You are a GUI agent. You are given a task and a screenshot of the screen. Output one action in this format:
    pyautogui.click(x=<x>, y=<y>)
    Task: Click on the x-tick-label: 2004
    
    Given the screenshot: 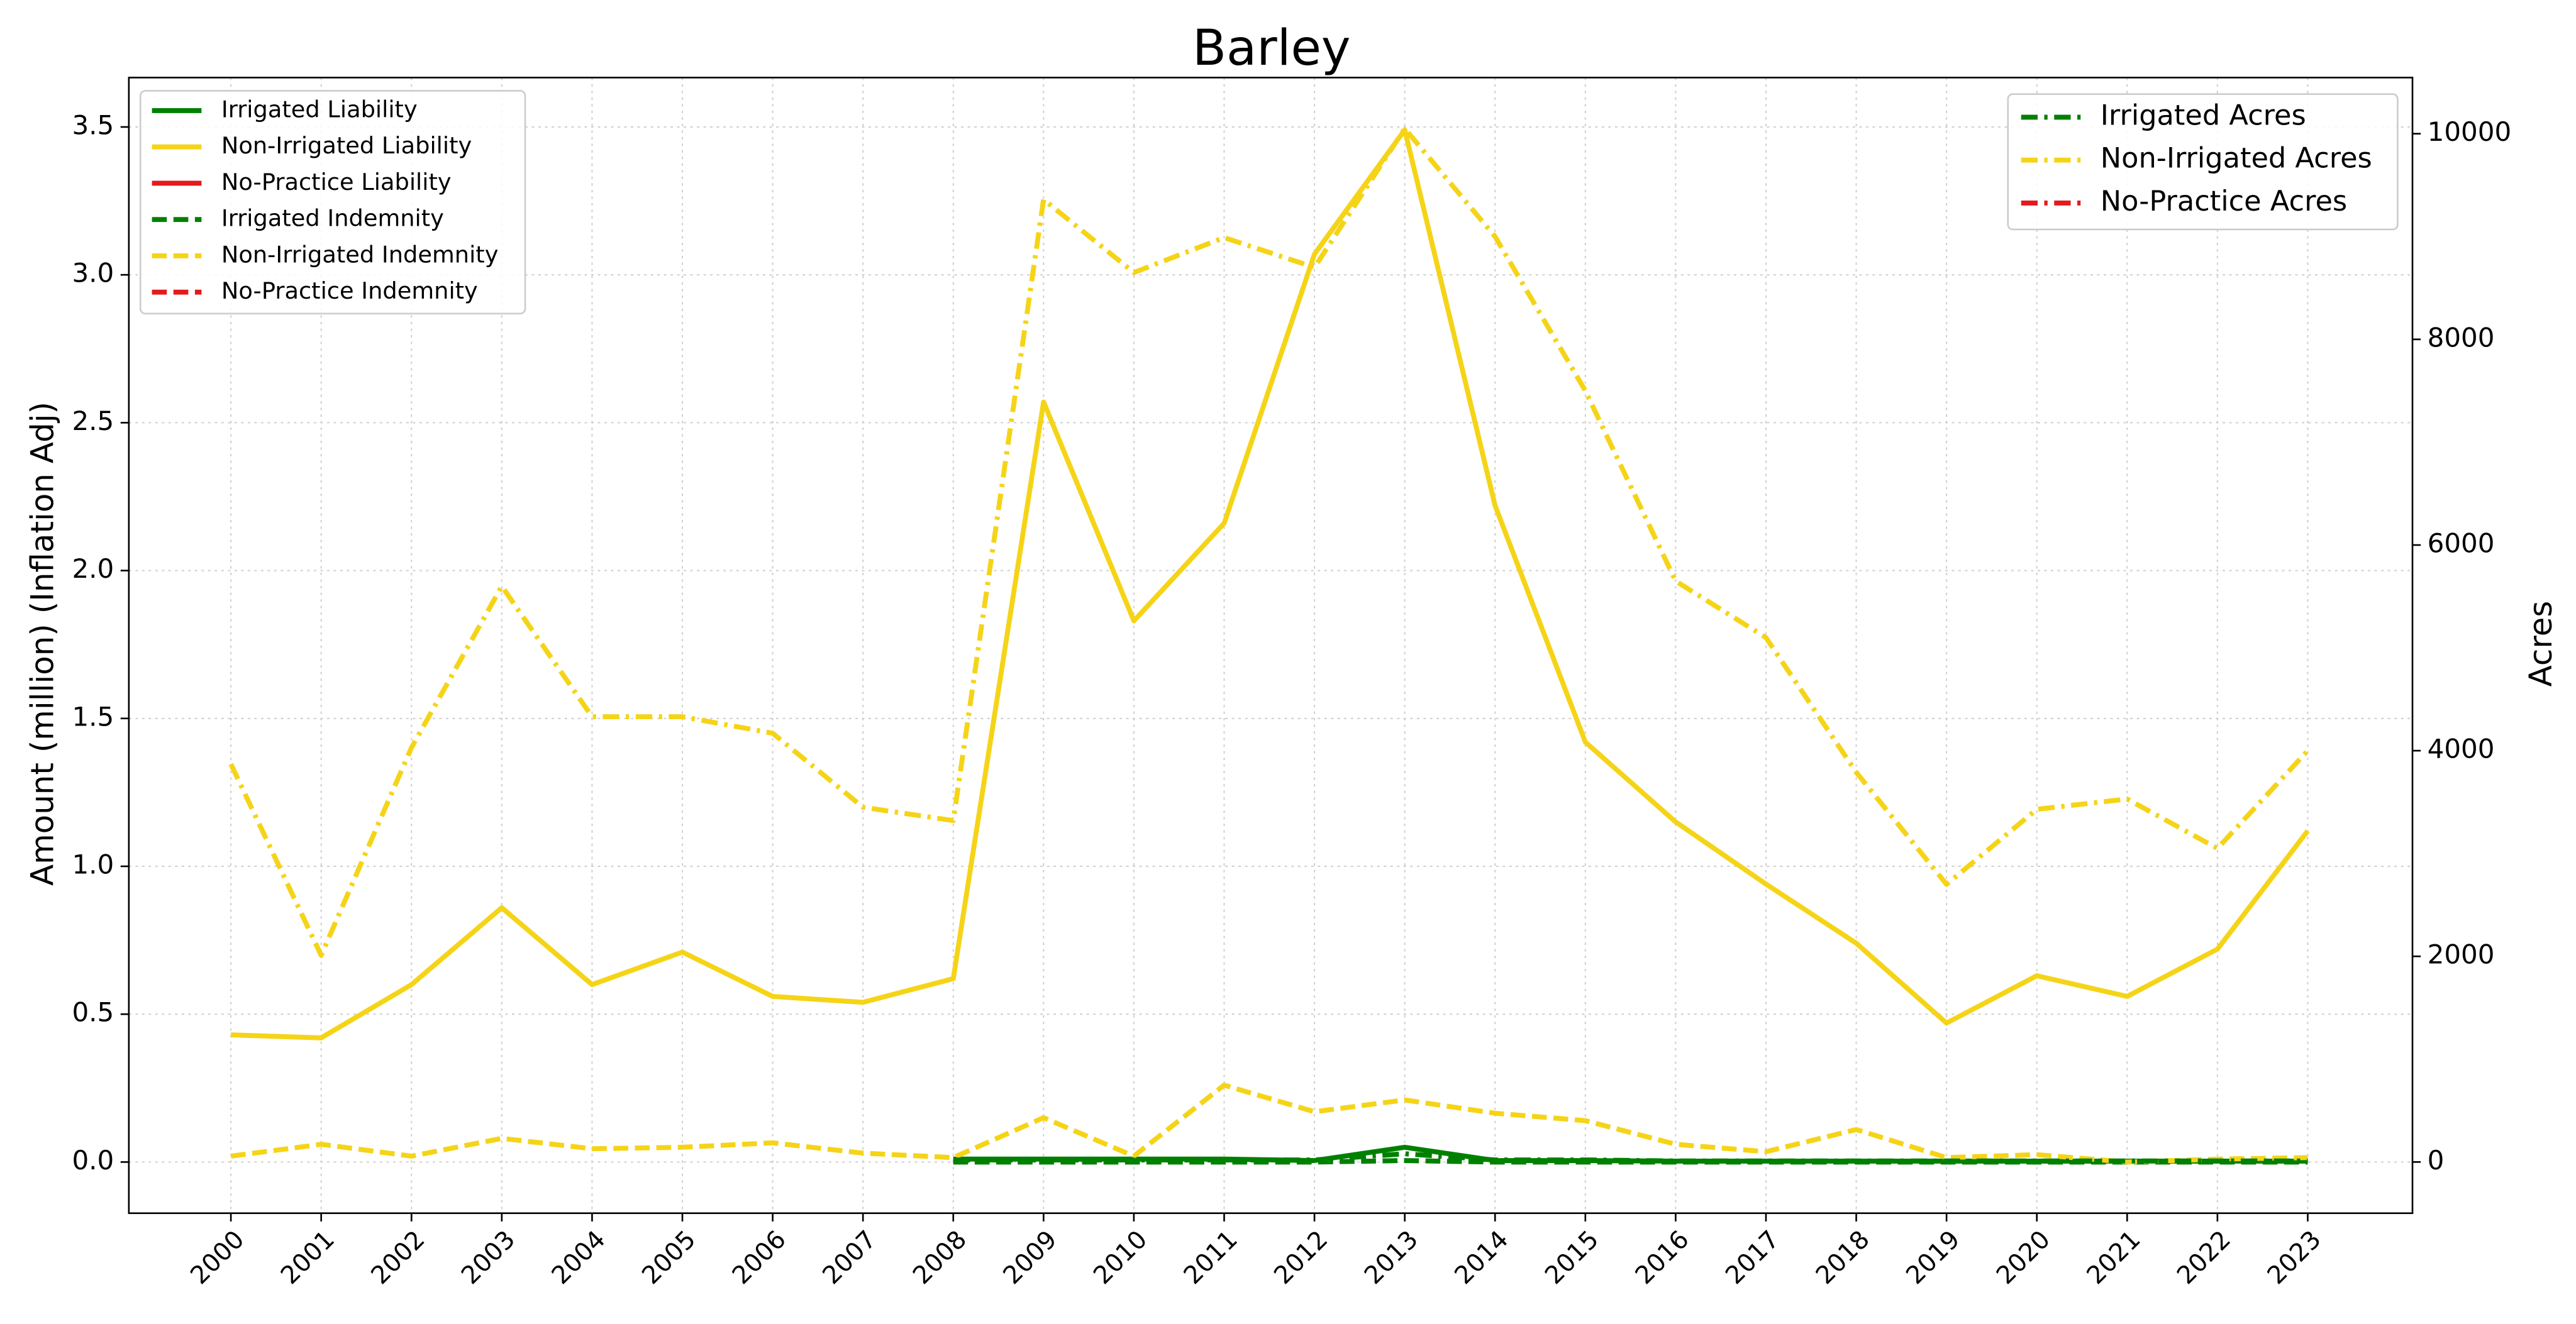 What is the action you would take?
    pyautogui.click(x=578, y=1257)
    